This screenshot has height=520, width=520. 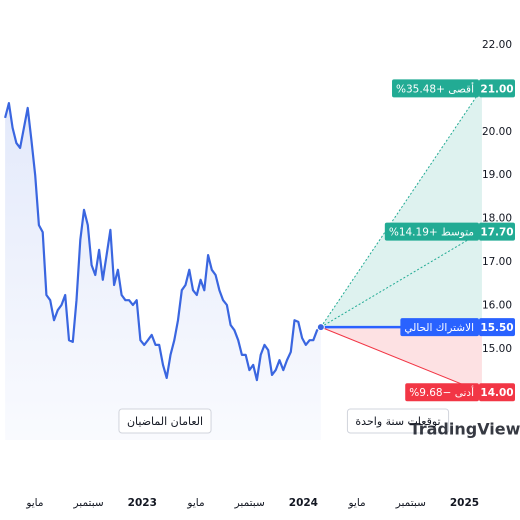 I want to click on y-tick-label: 15.00, so click(x=497, y=349).